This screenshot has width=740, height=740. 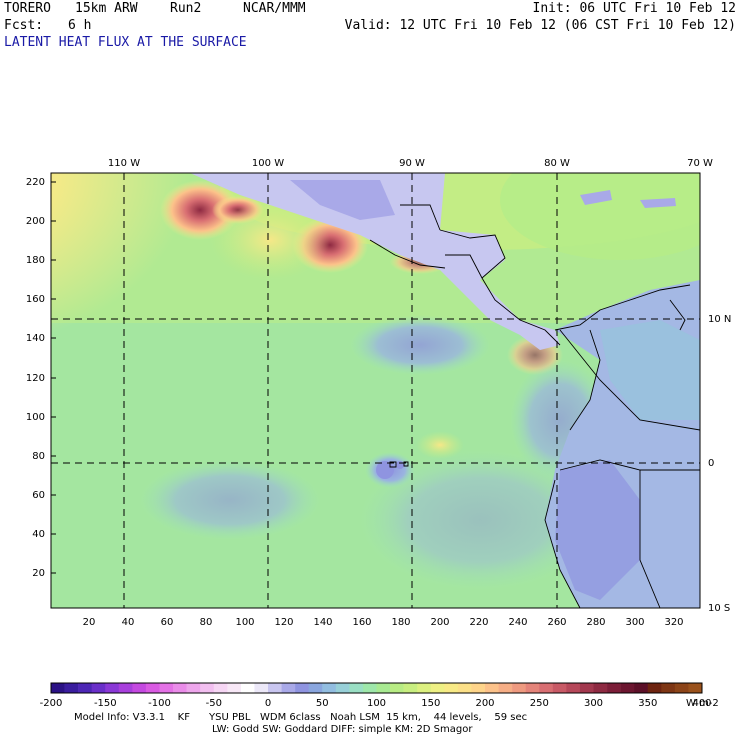 I want to click on colorbar-label: 150, so click(x=430, y=703).